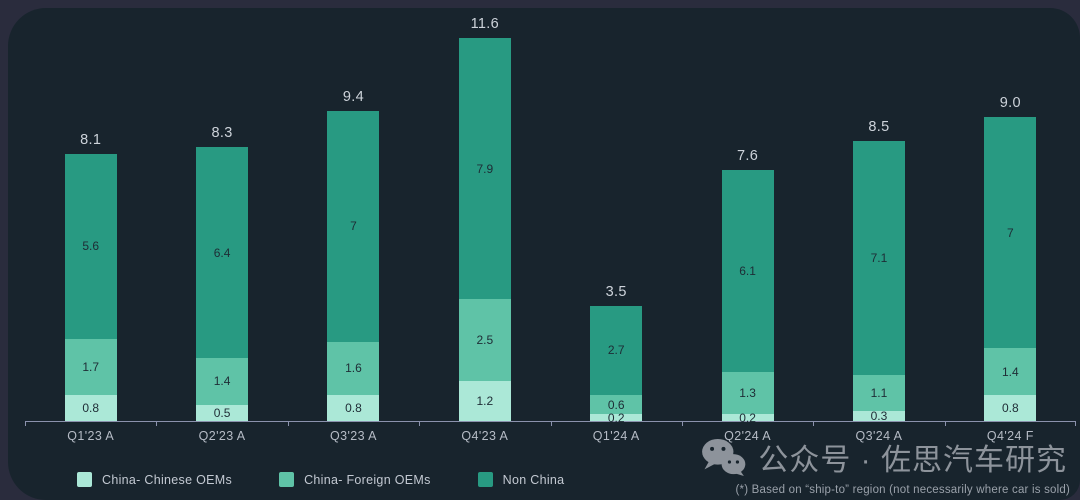 This screenshot has height=500, width=1080. I want to click on bar-segment: 0.3, so click(878, 416).